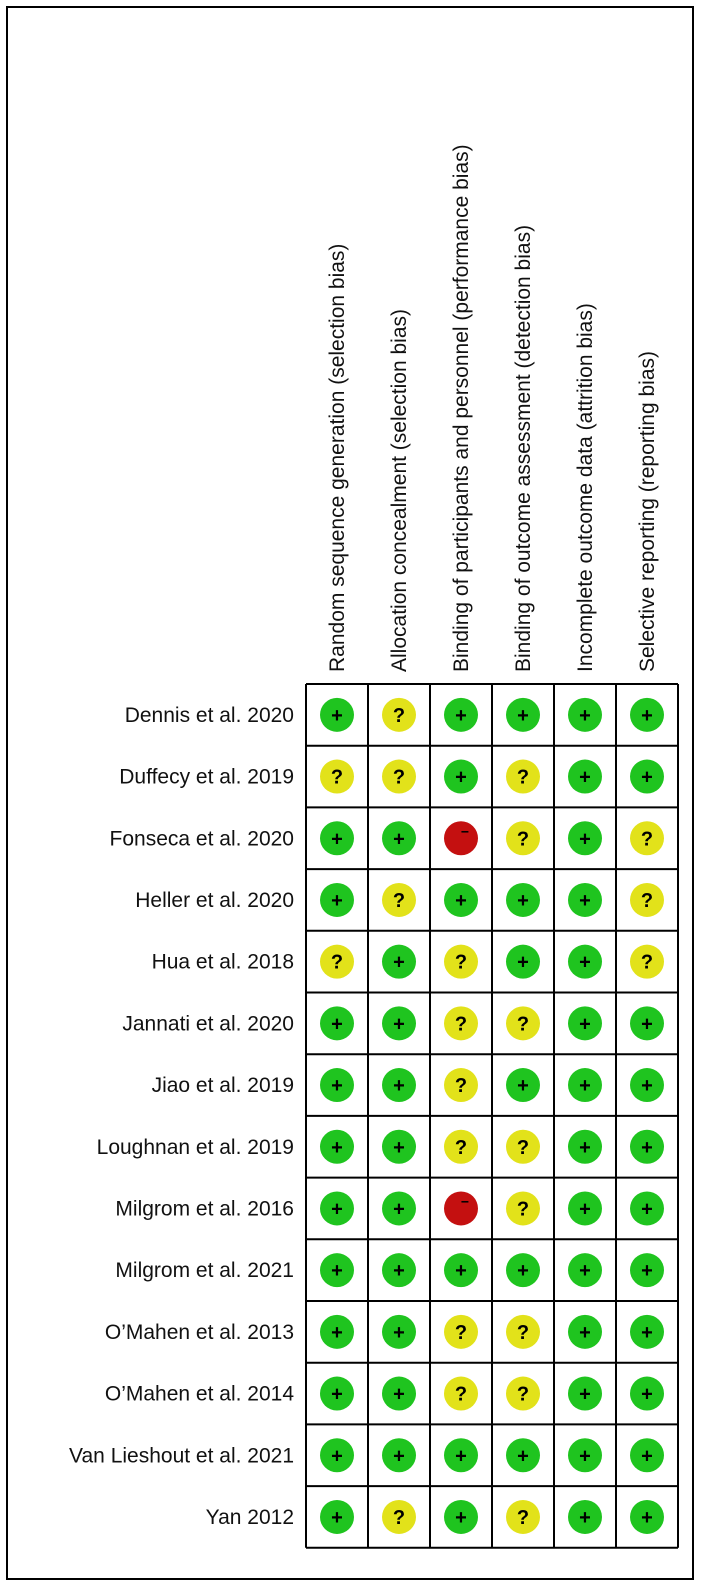 This screenshot has height=1590, width=708. What do you see at coordinates (250, 1517) in the screenshot?
I see `study-label: Yan 2012` at bounding box center [250, 1517].